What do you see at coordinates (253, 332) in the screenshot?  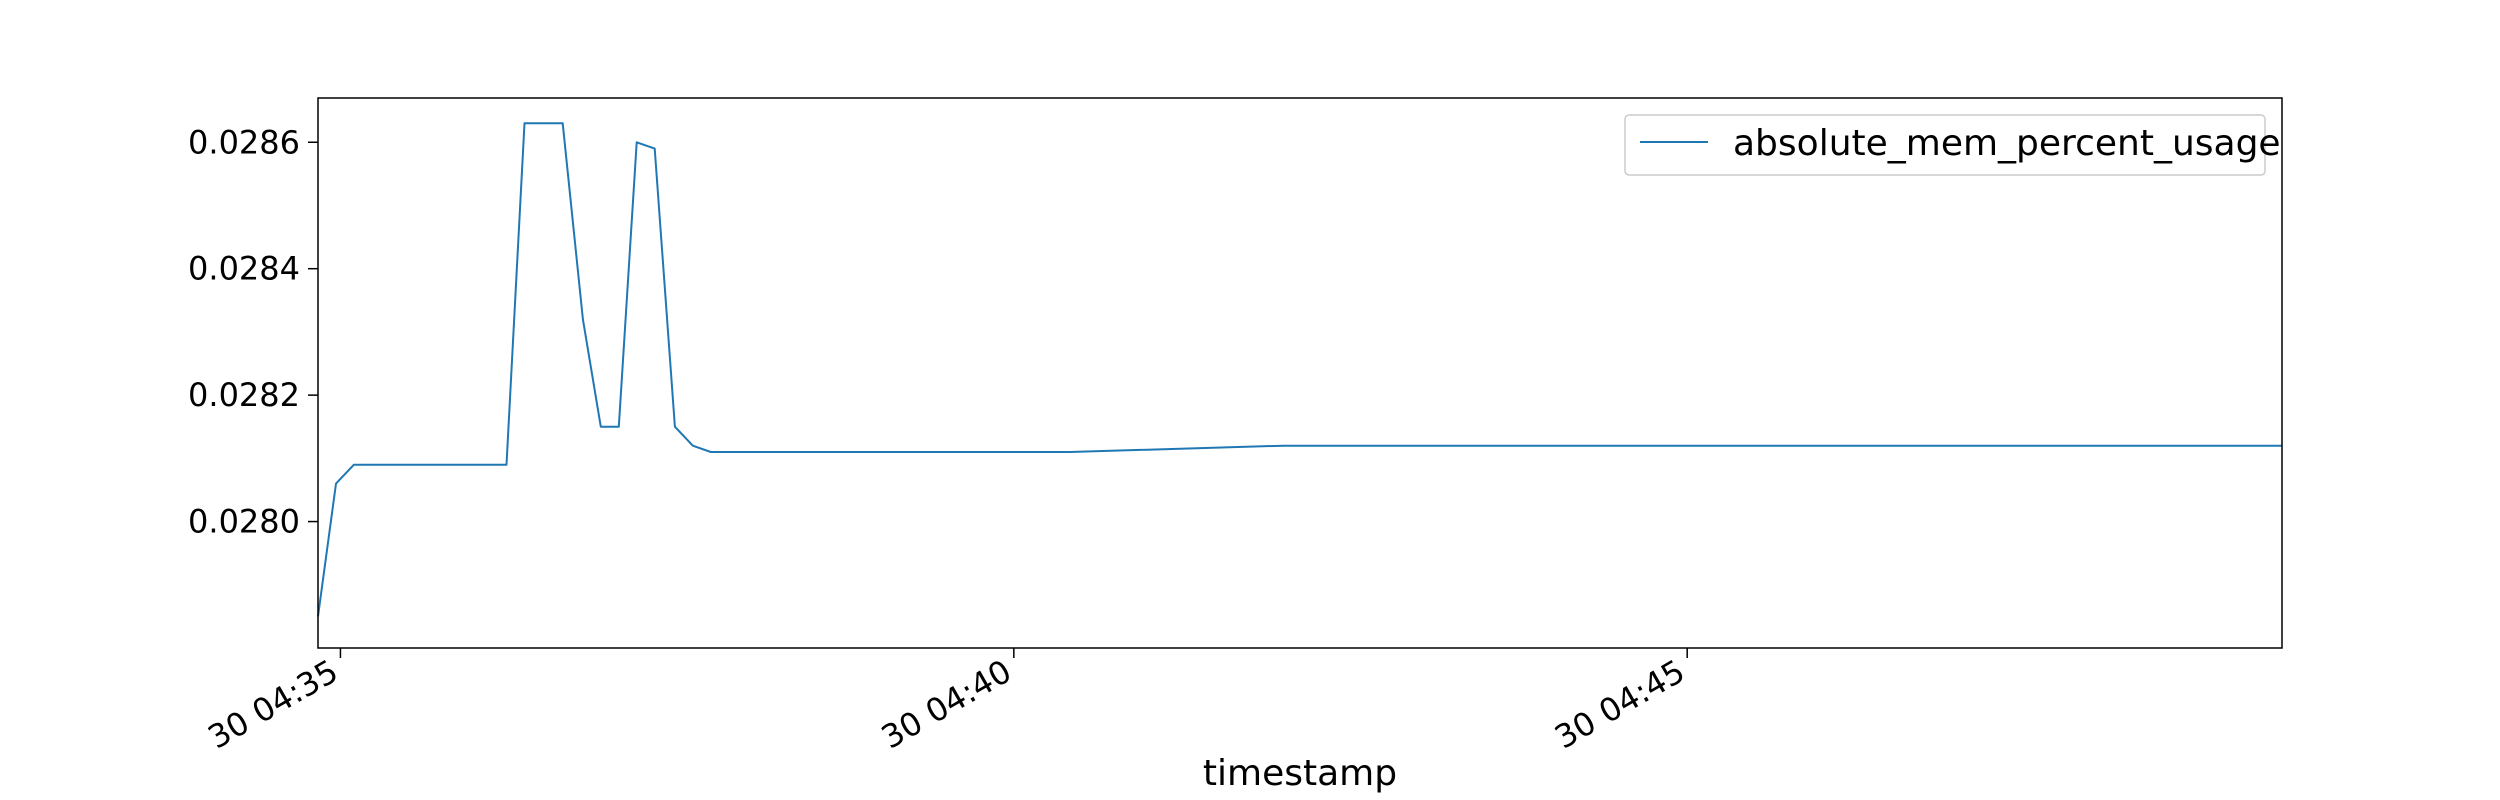 I see `y-axis: 0.0280 0.0282 0.0284 0.0286` at bounding box center [253, 332].